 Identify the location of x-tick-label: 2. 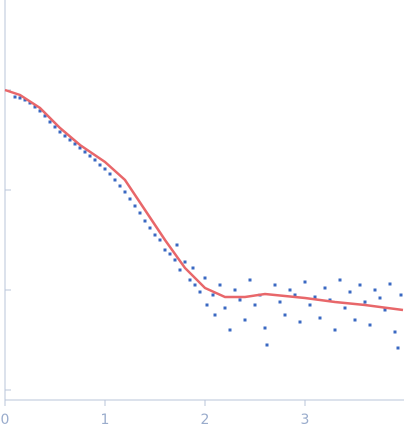
(205, 420).